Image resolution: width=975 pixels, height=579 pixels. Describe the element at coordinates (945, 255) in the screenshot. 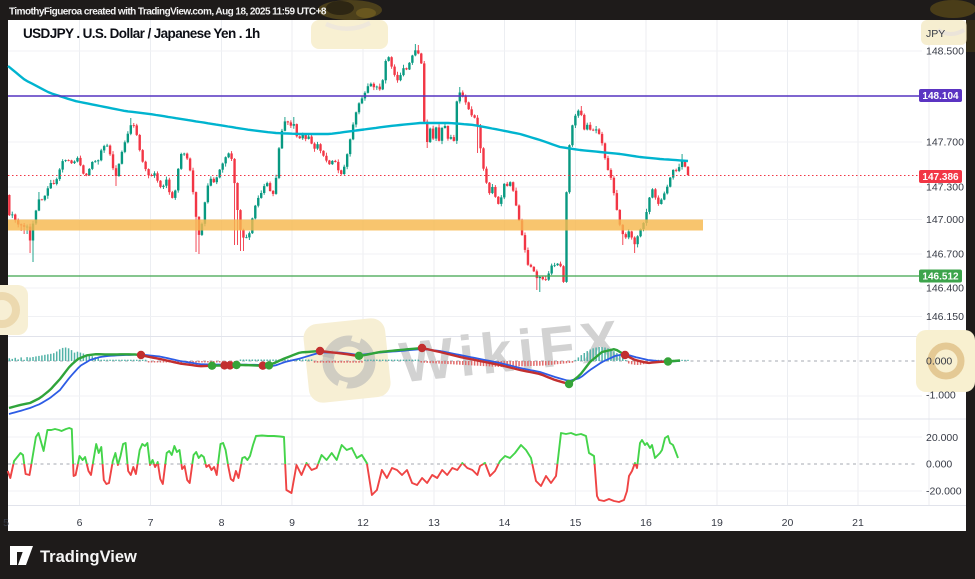

I see `svg-text: 146.700` at that location.